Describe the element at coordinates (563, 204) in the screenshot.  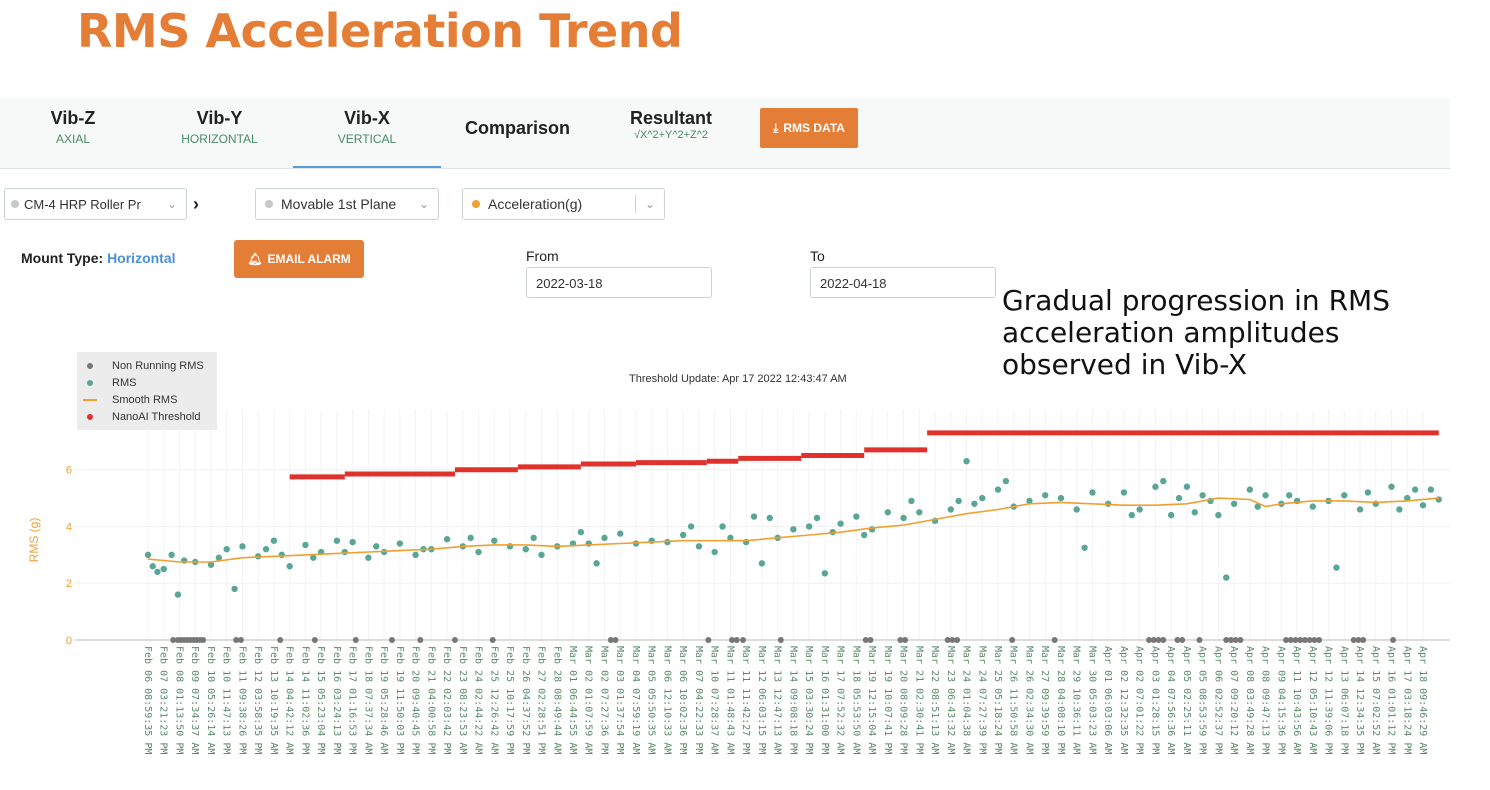
I see `measure-select: Acceleration(g) ⌄` at that location.